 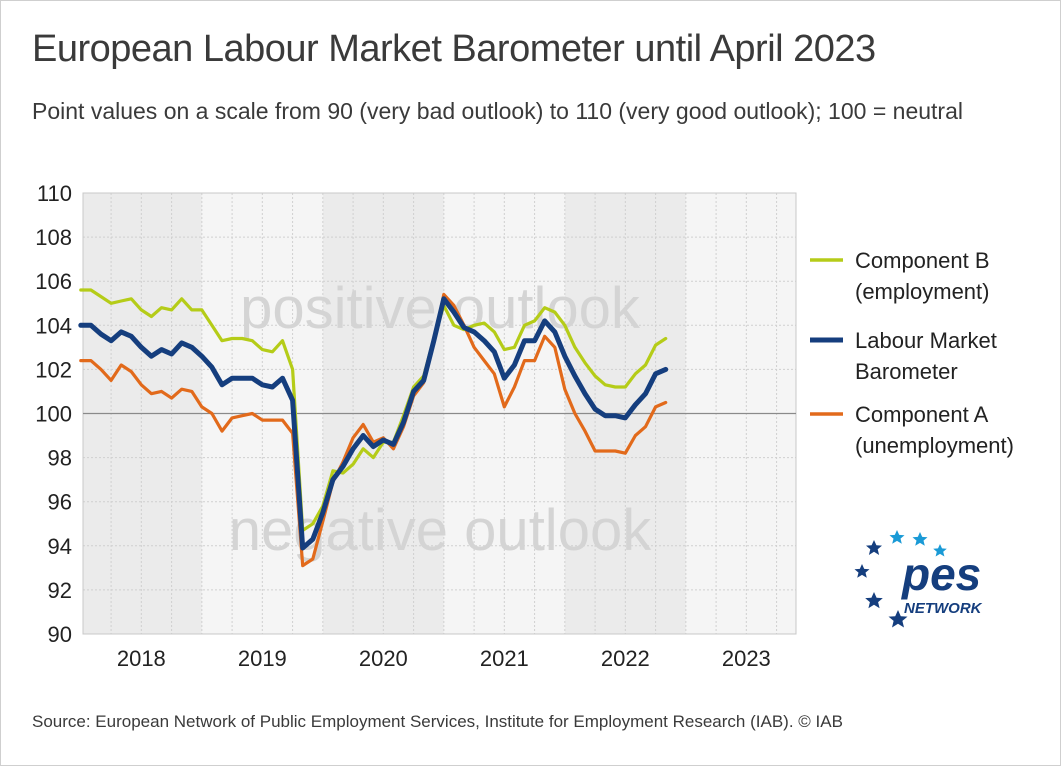 What do you see at coordinates (934, 445) in the screenshot?
I see `legend-label: (unemployment)` at bounding box center [934, 445].